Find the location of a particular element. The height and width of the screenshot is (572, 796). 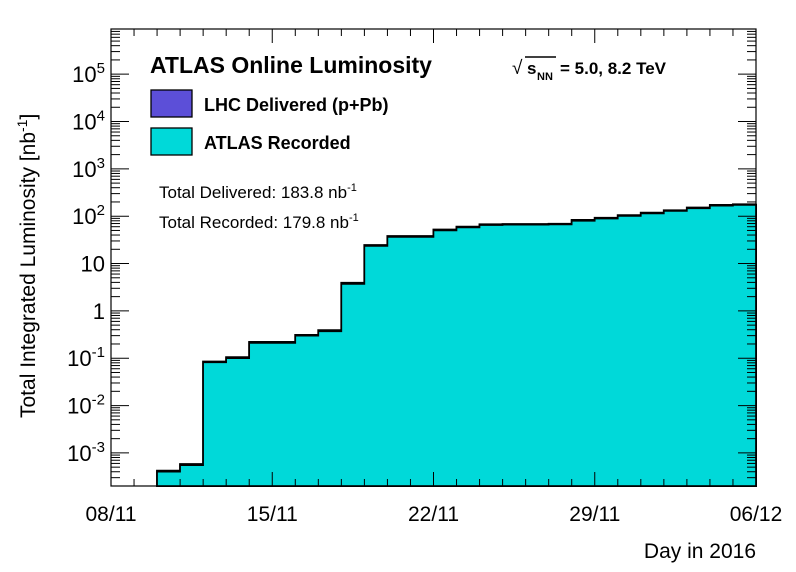

legend-label-recorded: ATLAS Recorded is located at coordinates (277, 143).